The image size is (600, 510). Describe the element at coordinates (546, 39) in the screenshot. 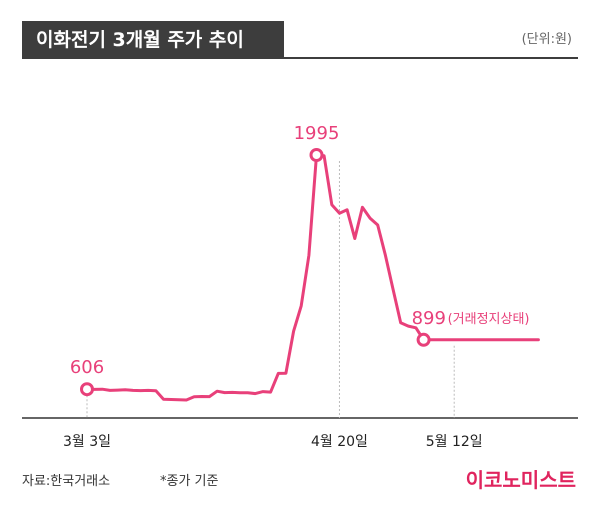

I see `unit-label: (단위:원)` at that location.